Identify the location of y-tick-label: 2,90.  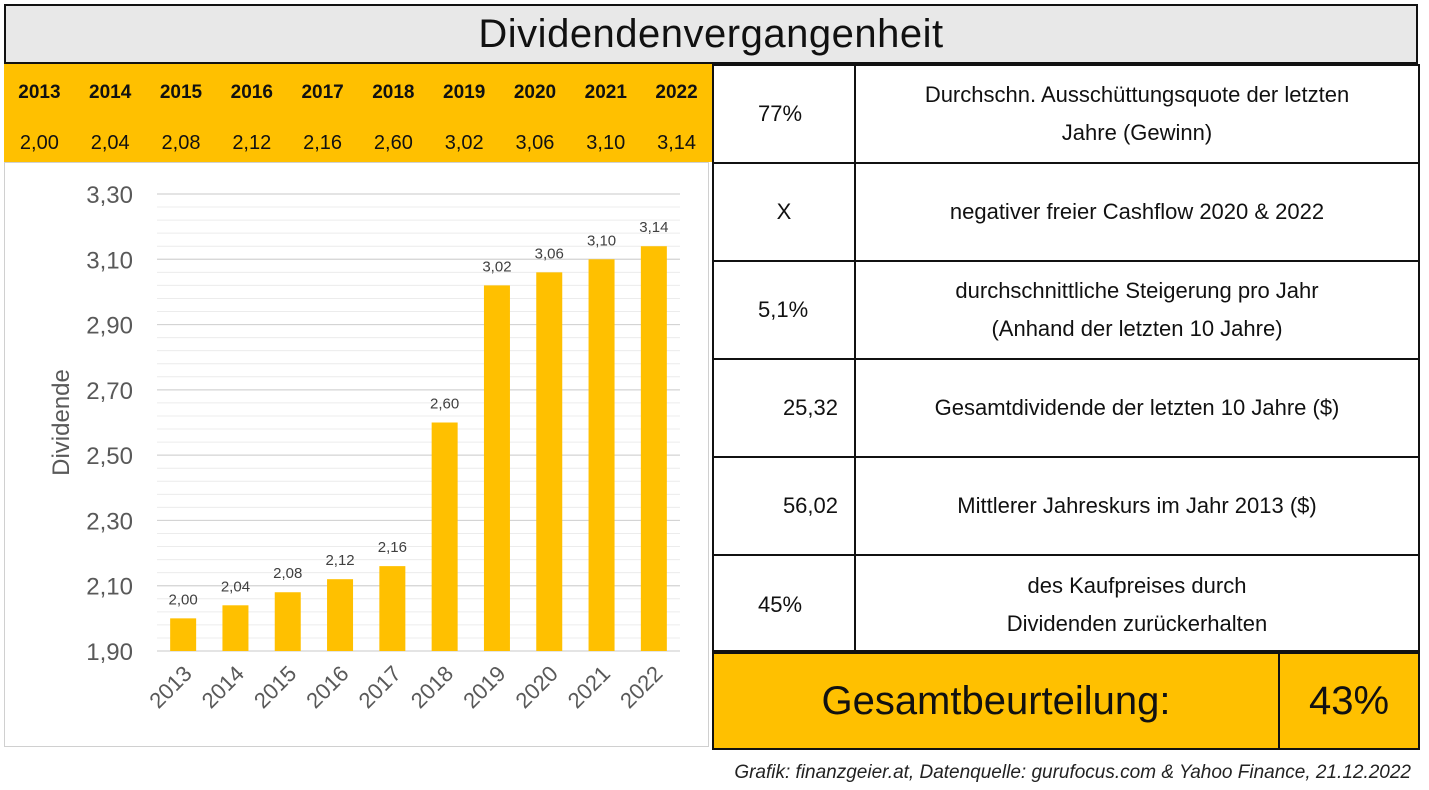
(109, 326).